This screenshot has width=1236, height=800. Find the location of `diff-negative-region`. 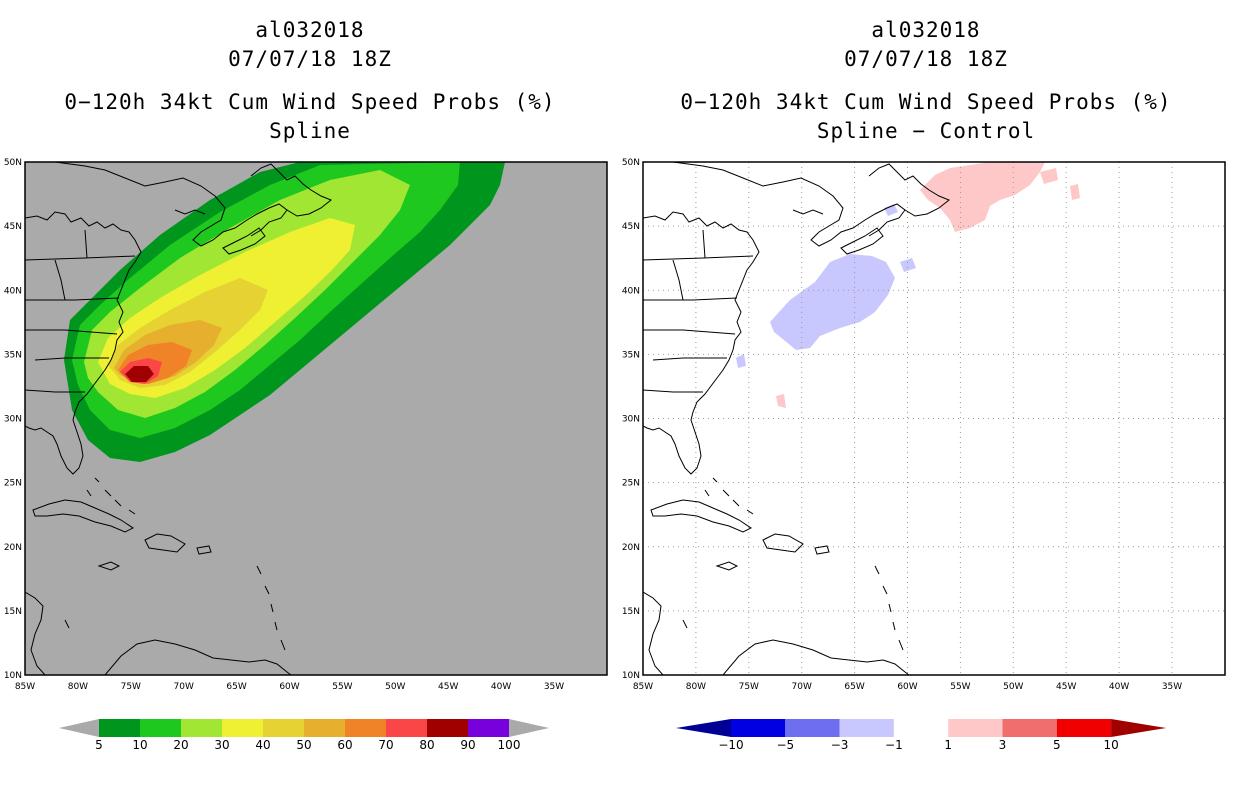

diff-negative-region is located at coordinates (832, 302).